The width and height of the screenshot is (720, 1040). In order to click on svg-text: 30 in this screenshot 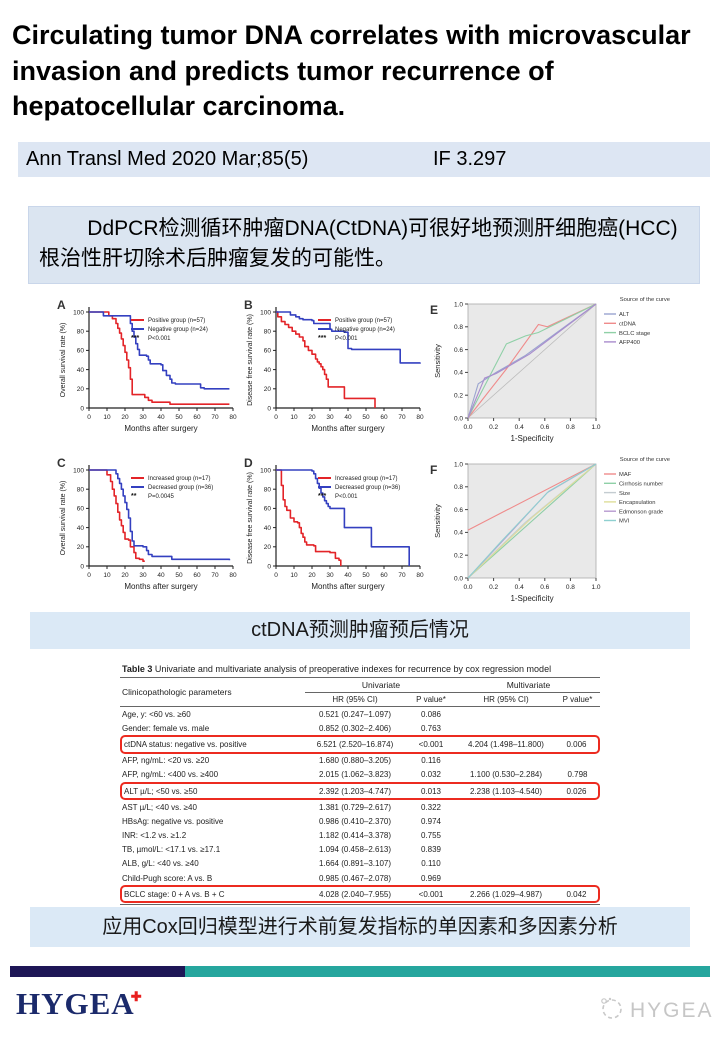, I will do `click(330, 575)`.